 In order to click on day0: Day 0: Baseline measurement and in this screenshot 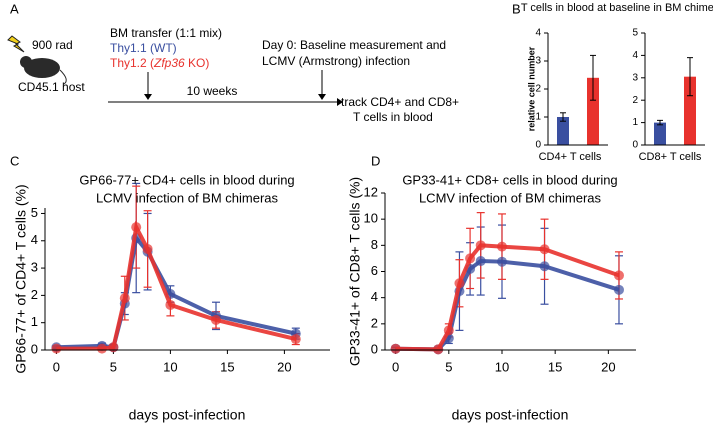, I will do `click(354, 45)`.